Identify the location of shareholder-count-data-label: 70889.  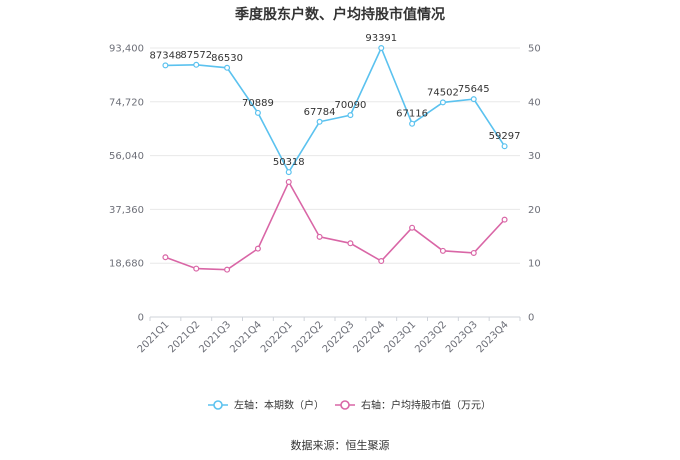
(258, 103).